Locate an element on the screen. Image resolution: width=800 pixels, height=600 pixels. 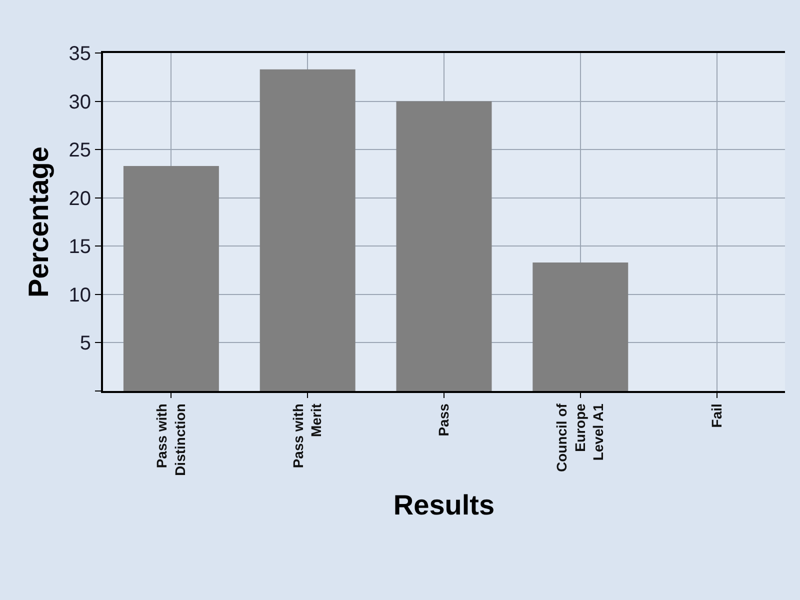
y-tick-label: 25 is located at coordinates (79, 151).